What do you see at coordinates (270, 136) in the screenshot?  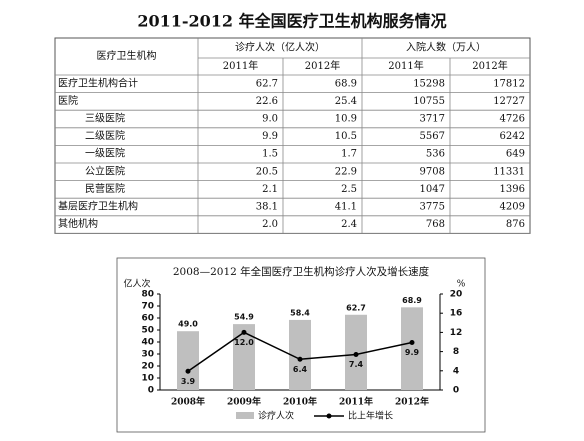 I see `table-cell: 9.9` at bounding box center [270, 136].